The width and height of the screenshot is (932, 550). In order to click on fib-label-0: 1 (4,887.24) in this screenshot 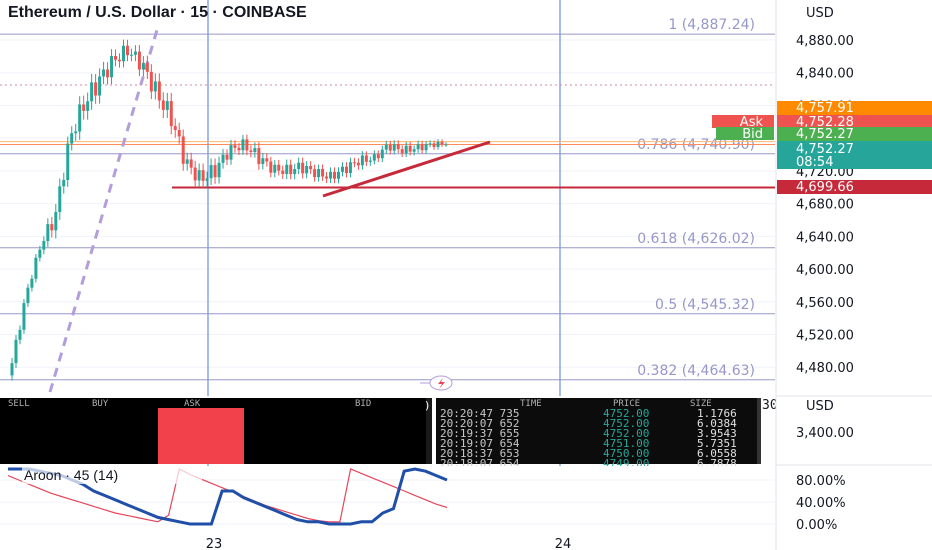, I will do `click(711, 25)`.